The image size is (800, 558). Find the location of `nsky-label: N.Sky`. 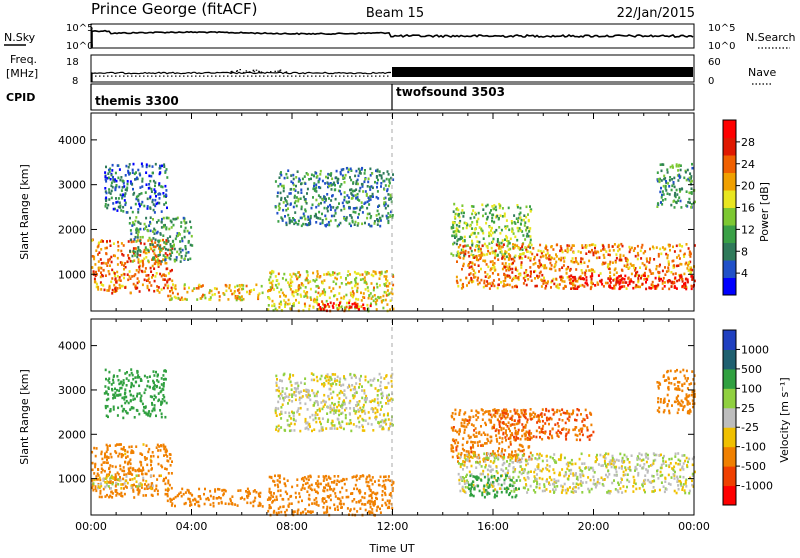

nsky-label: N.Sky is located at coordinates (20, 37).